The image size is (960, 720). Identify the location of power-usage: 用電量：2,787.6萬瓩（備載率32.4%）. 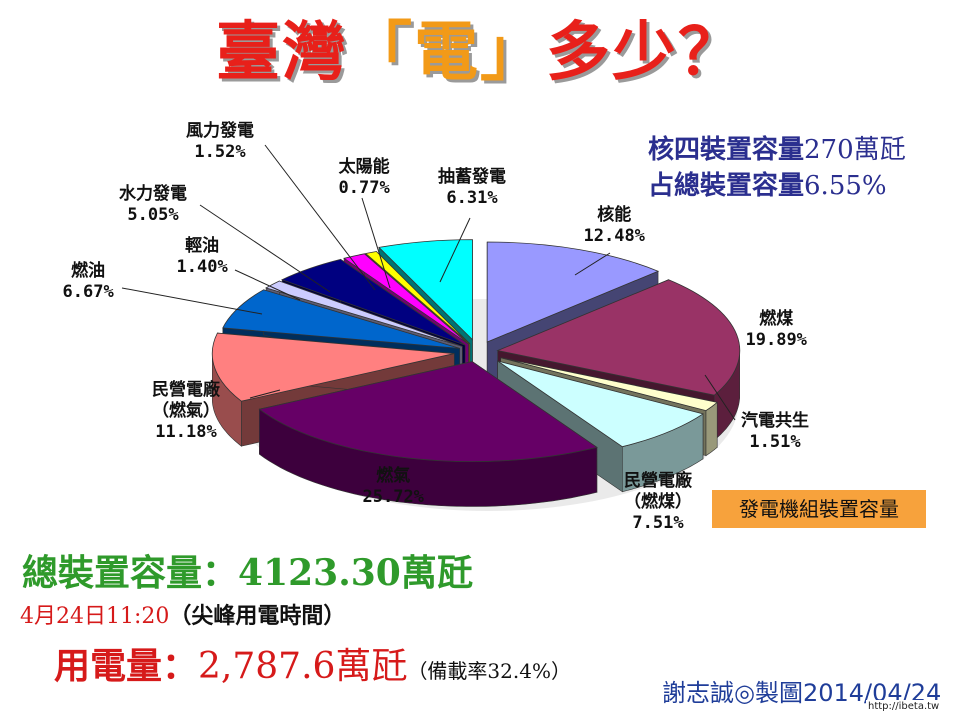
(312, 669).